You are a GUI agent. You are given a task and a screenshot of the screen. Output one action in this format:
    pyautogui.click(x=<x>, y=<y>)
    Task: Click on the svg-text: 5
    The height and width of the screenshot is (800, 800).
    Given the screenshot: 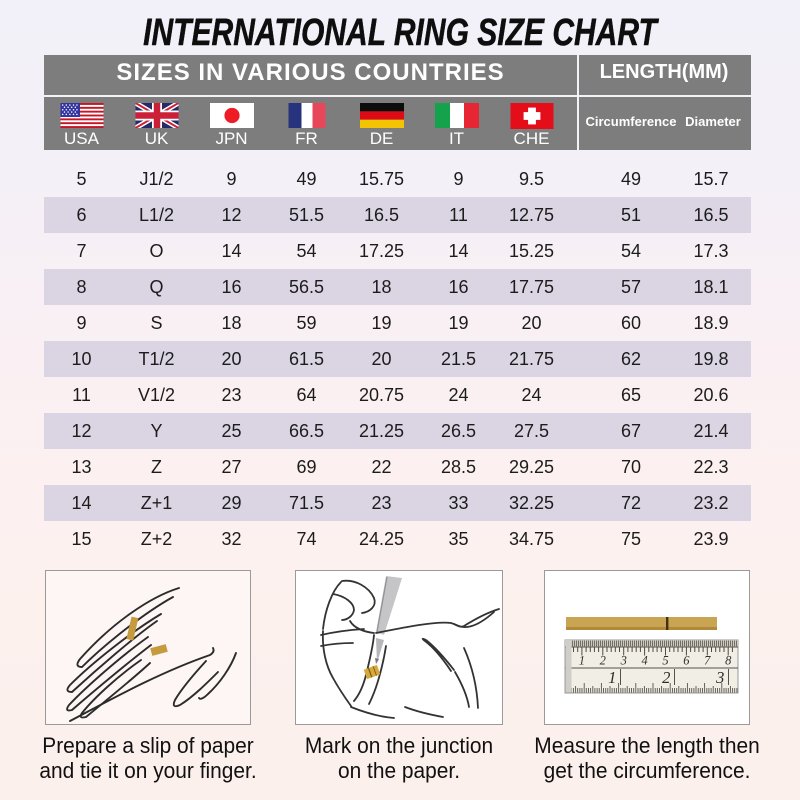 What is the action you would take?
    pyautogui.click(x=665, y=661)
    